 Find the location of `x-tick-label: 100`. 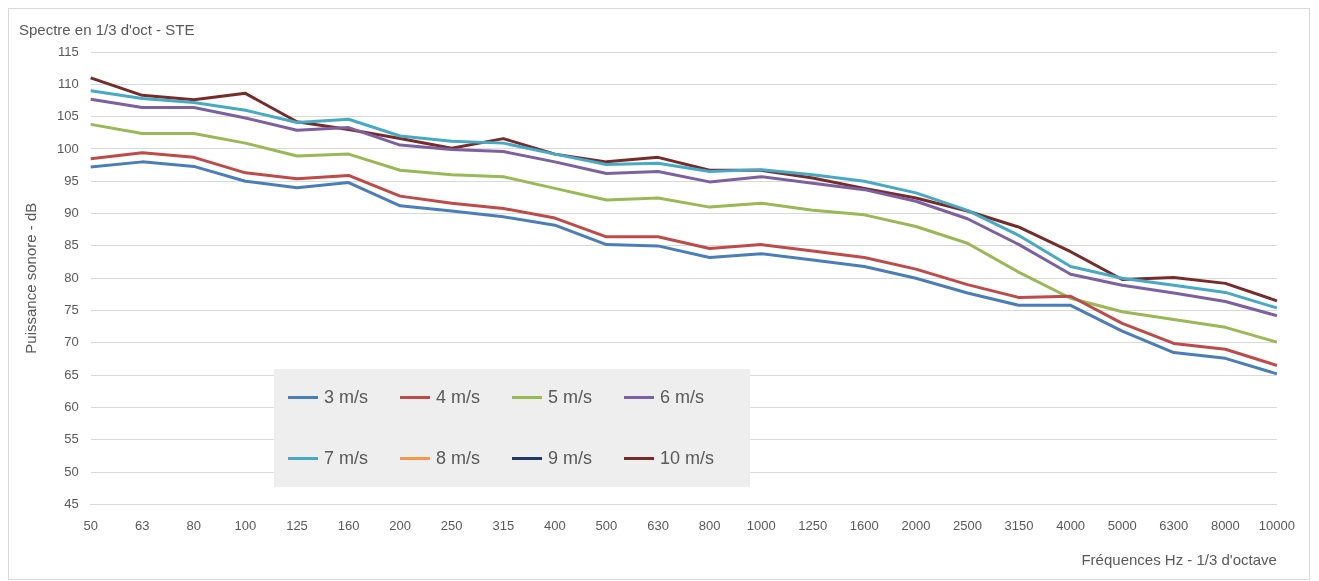

x-tick-label: 100 is located at coordinates (245, 525).